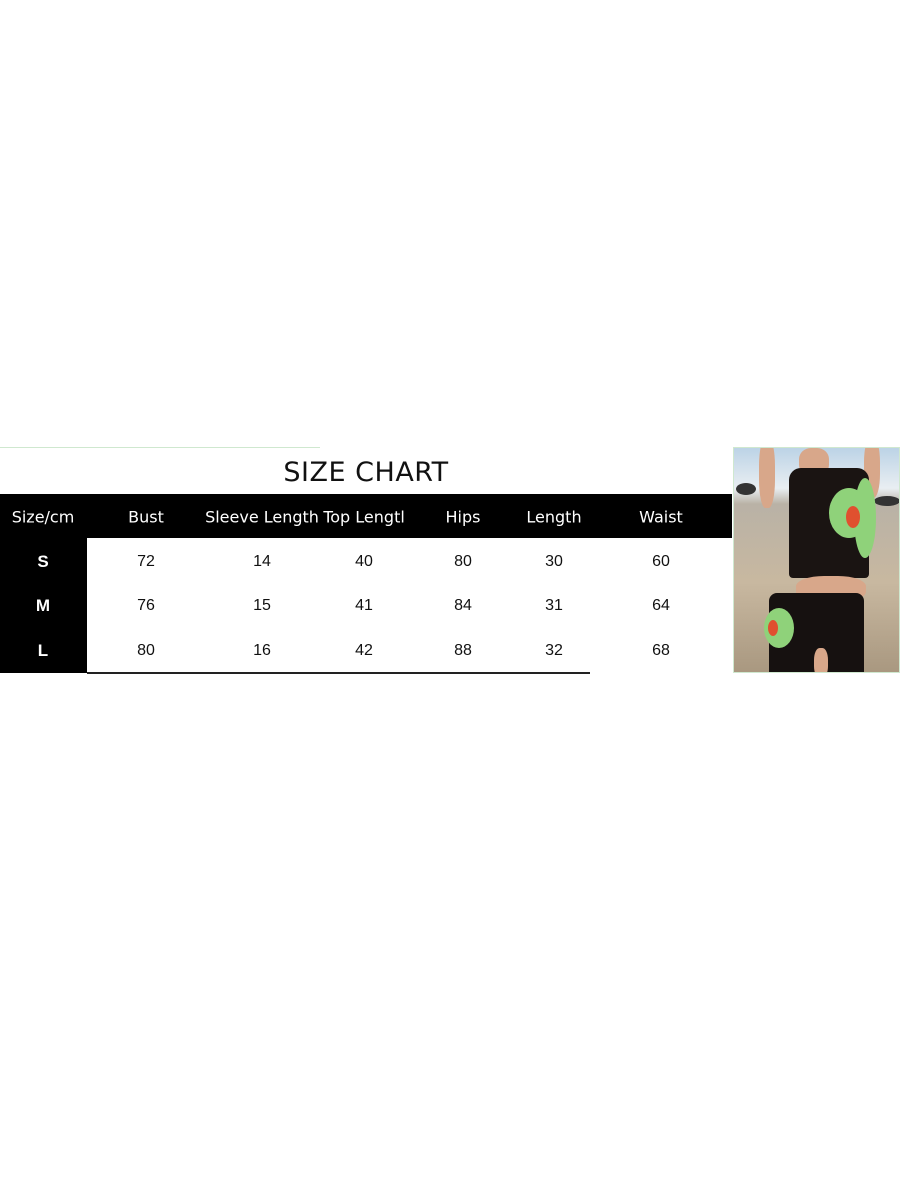 The height and width of the screenshot is (1200, 900). I want to click on column-header: Top Lengtl, so click(364, 517).